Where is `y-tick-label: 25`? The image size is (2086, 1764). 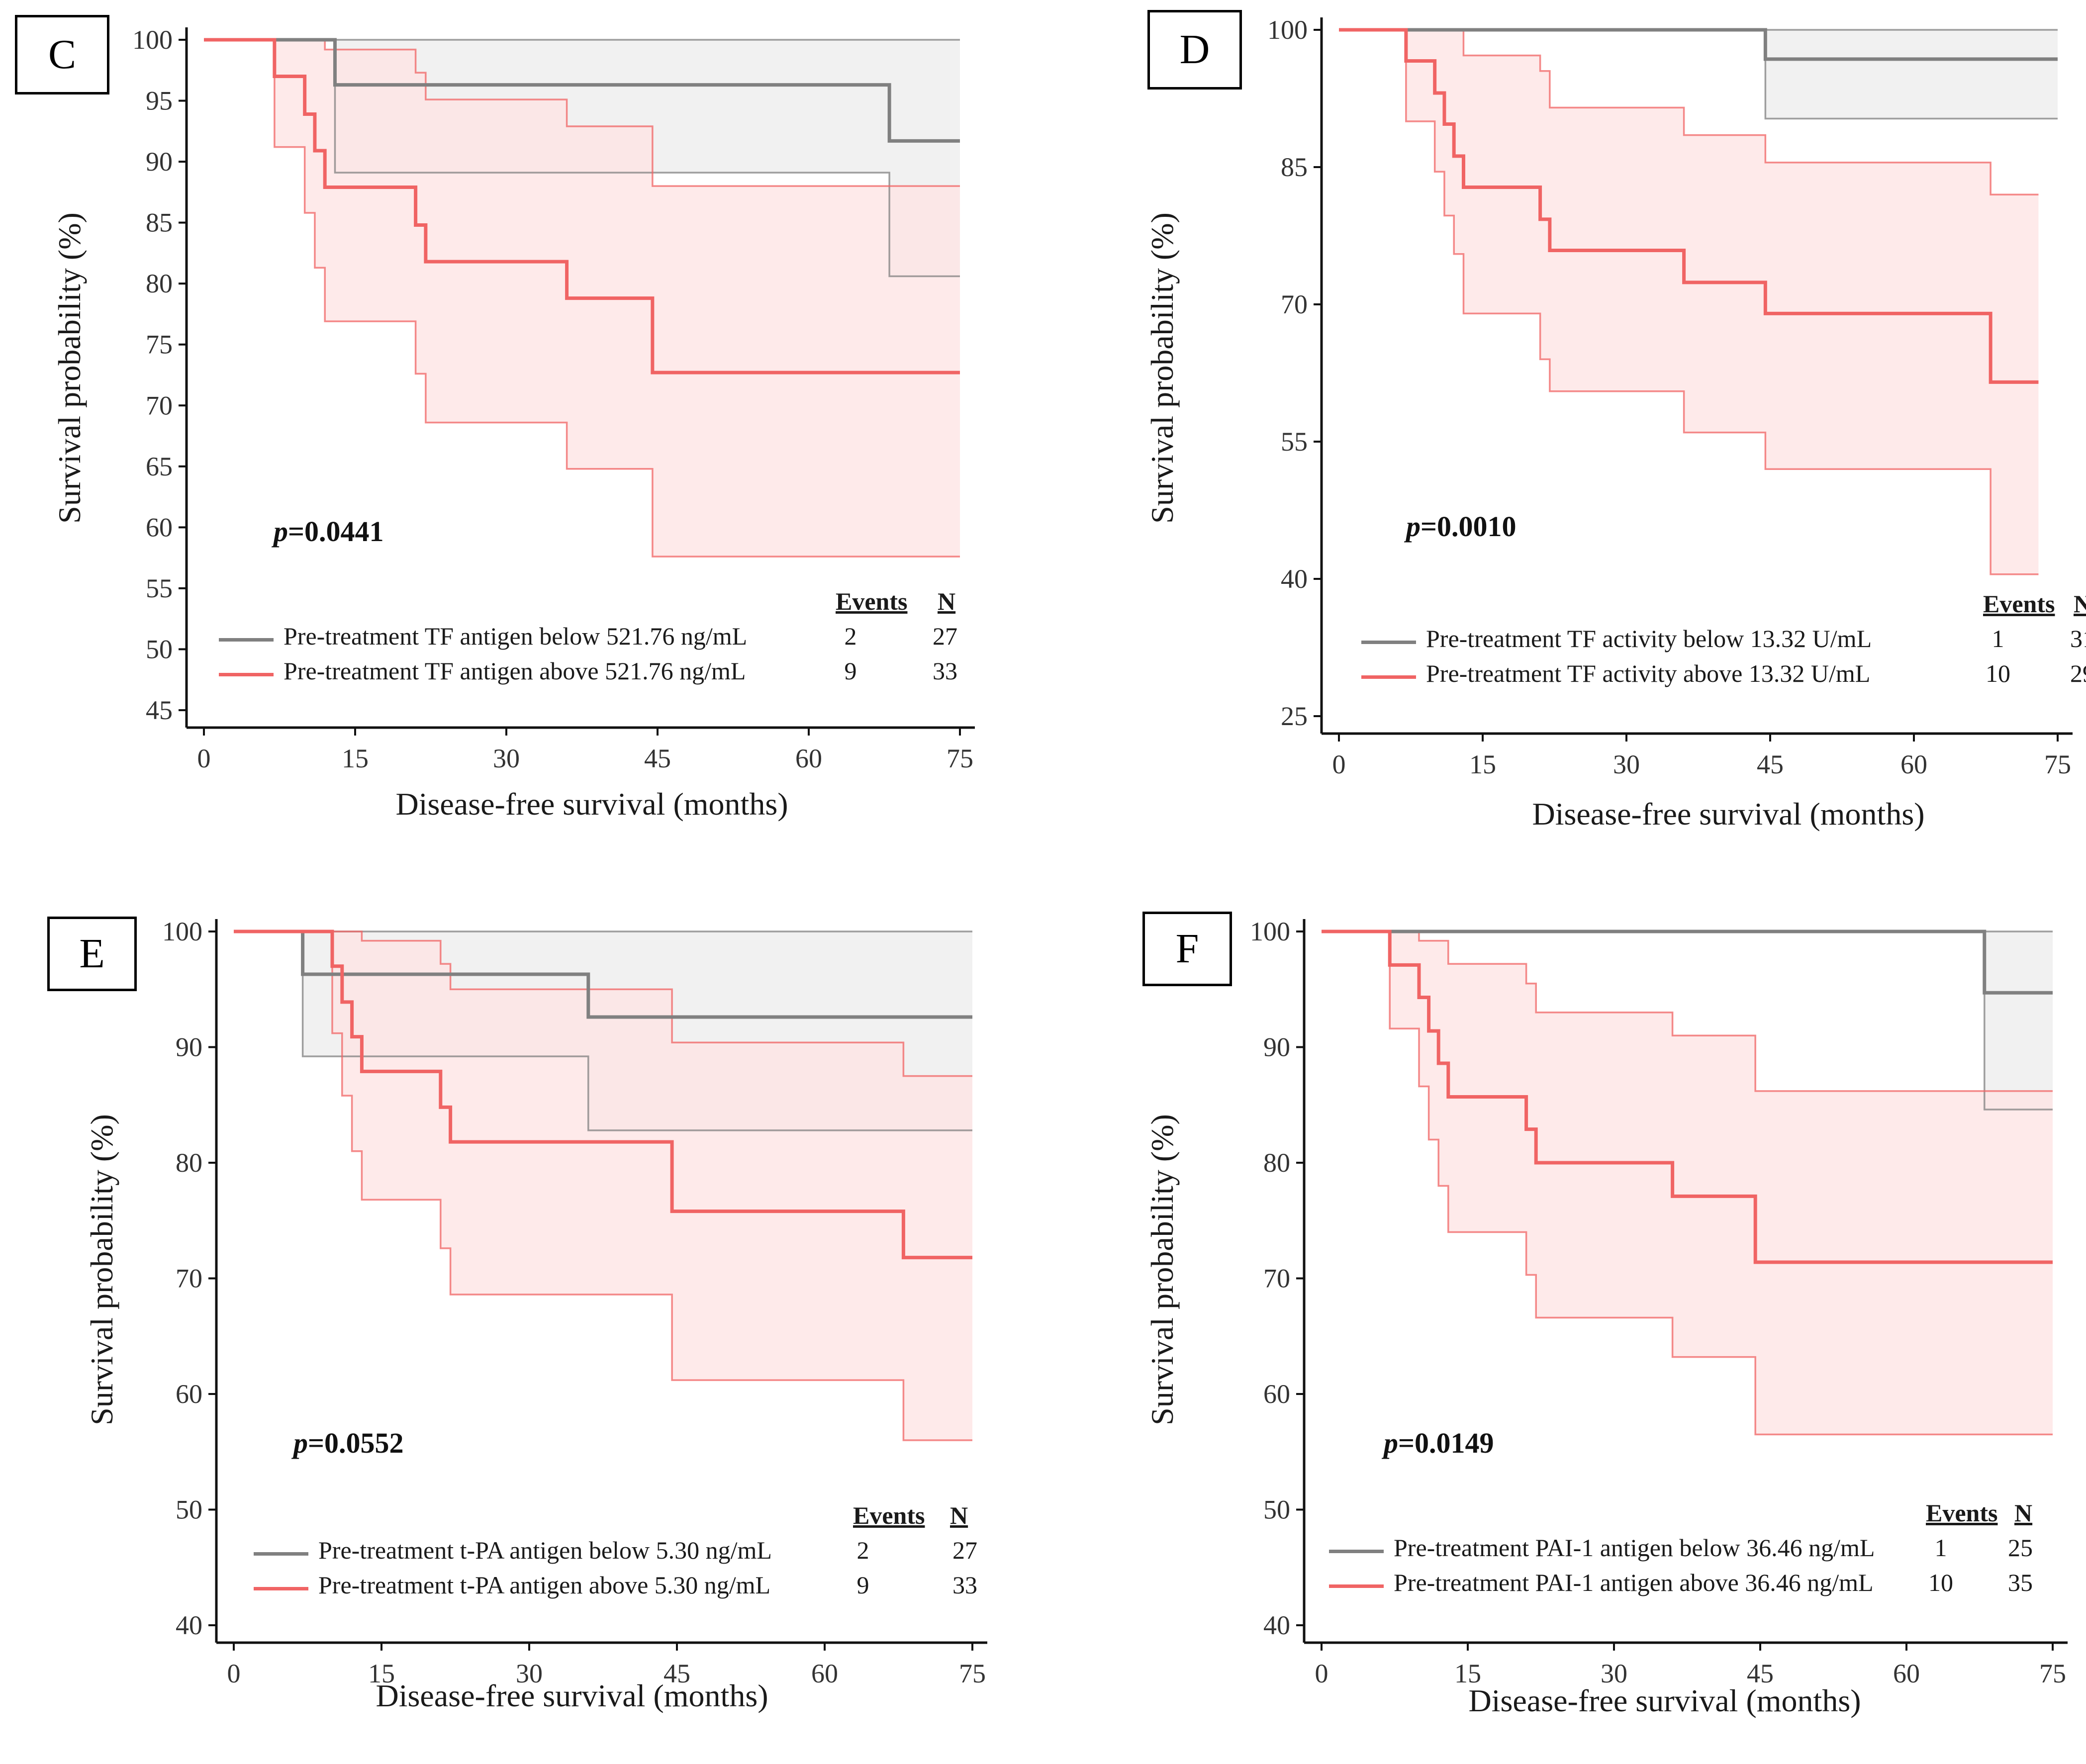 y-tick-label: 25 is located at coordinates (1295, 716).